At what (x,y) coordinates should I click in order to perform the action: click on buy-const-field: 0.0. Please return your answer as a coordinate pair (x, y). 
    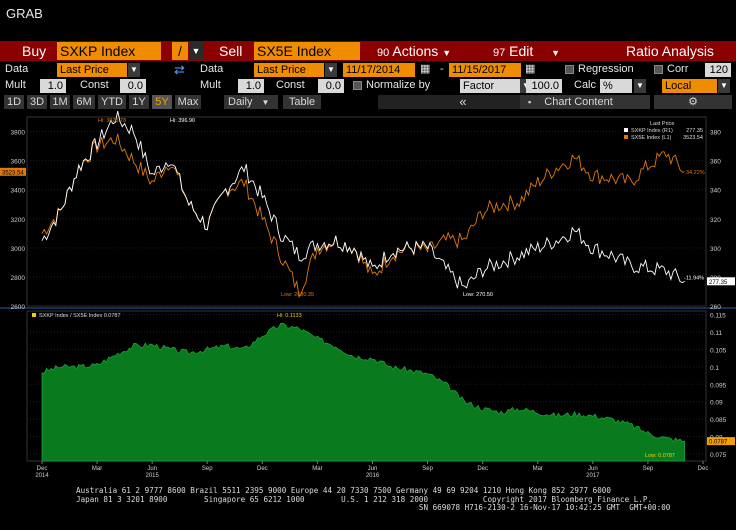
    Looking at the image, I should click on (133, 86).